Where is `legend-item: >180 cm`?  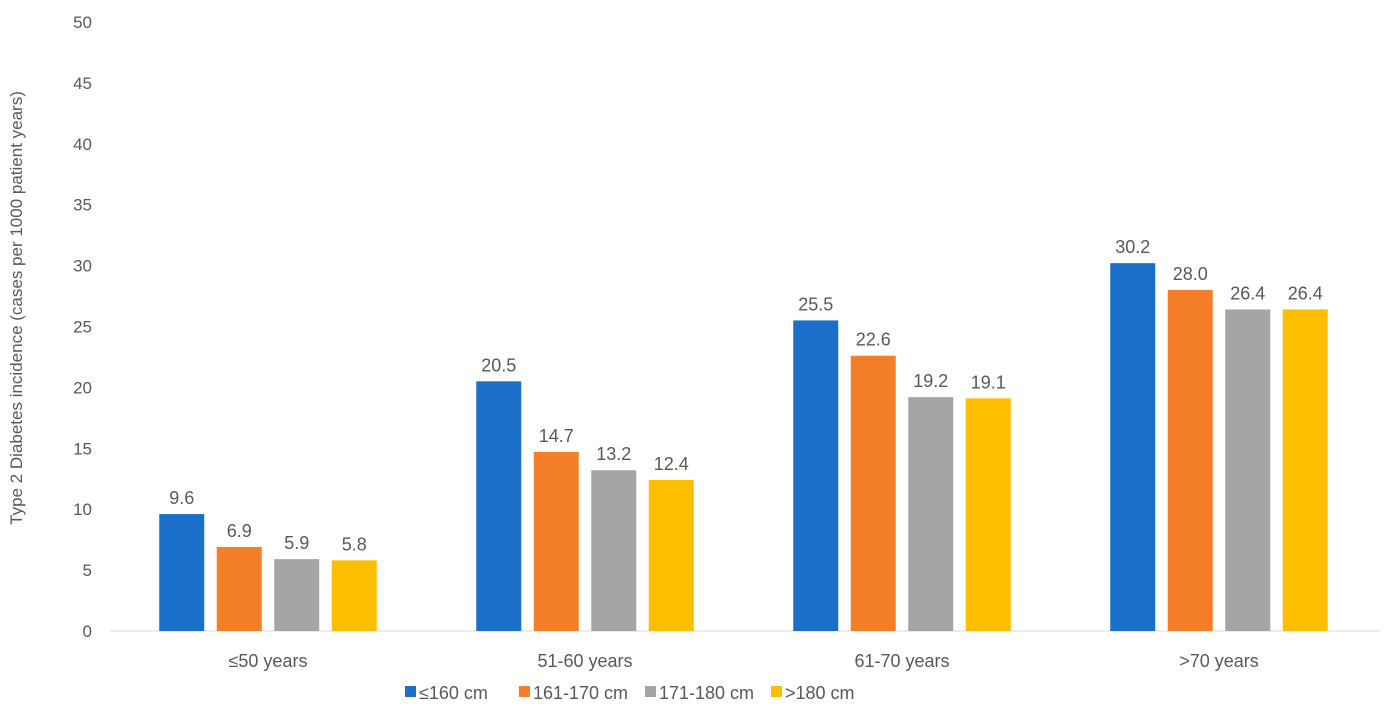 legend-item: >180 cm is located at coordinates (813, 693).